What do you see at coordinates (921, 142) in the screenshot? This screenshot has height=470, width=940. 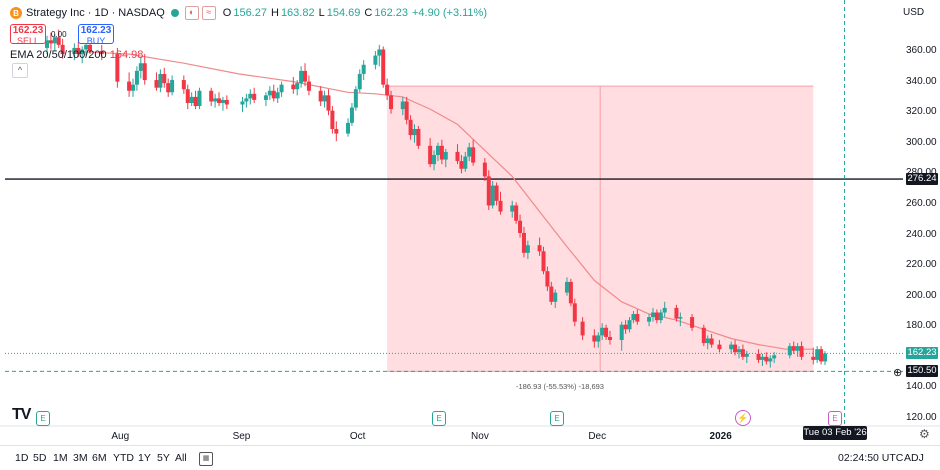 I see `price-tick-label: 300.00` at bounding box center [921, 142].